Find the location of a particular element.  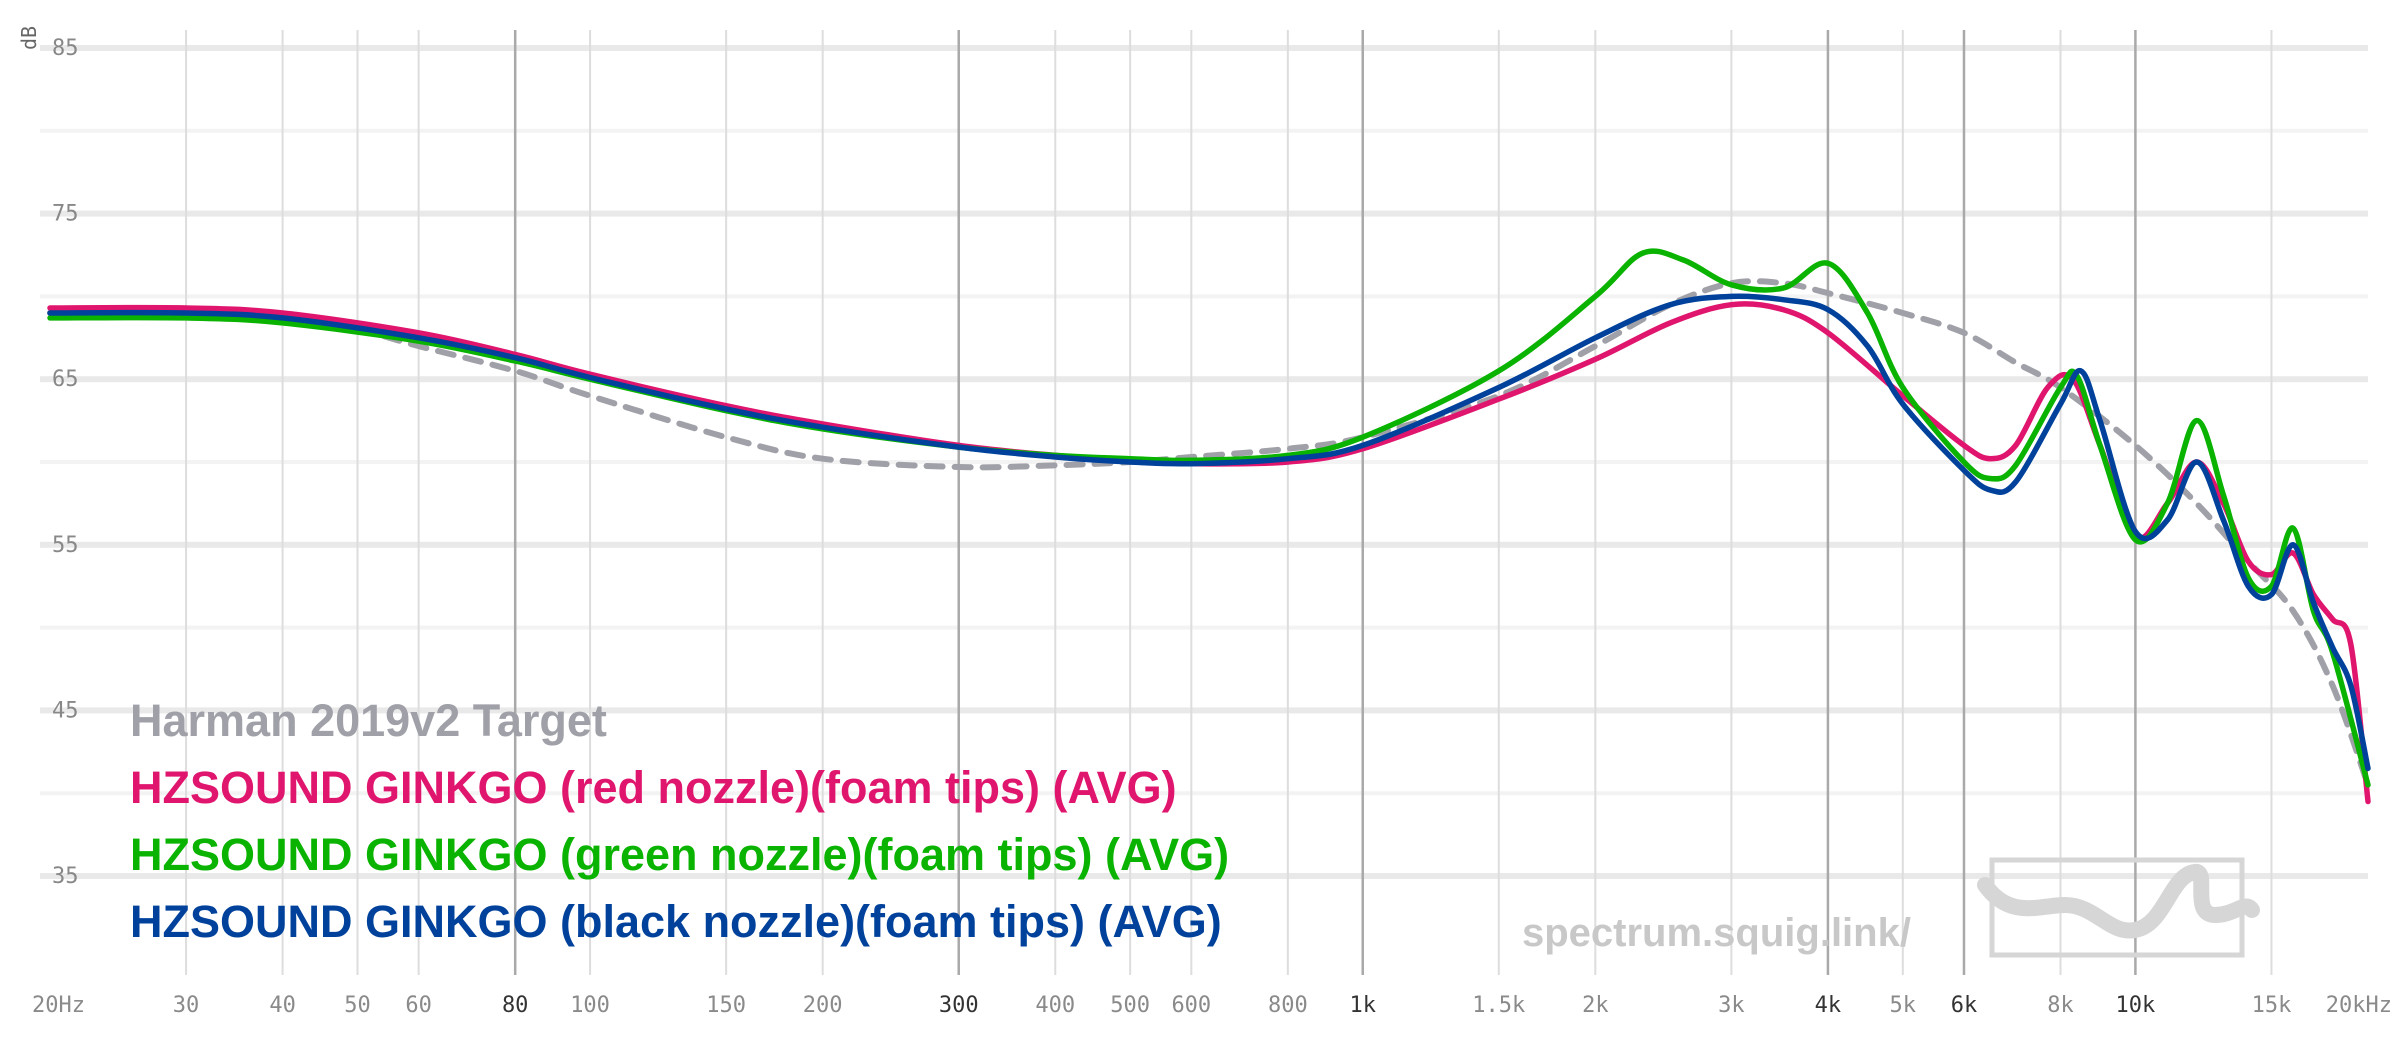

x-tick-label: 600 is located at coordinates (1191, 1005).